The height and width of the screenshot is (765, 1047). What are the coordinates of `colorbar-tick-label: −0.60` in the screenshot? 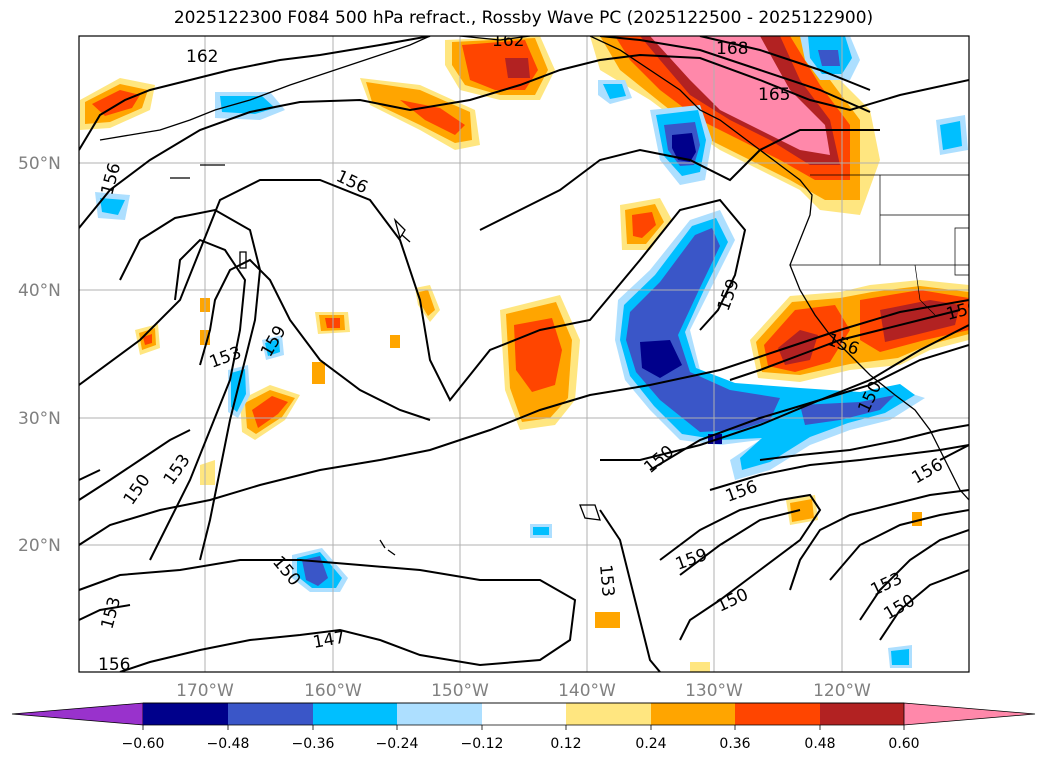 It's located at (143, 744).